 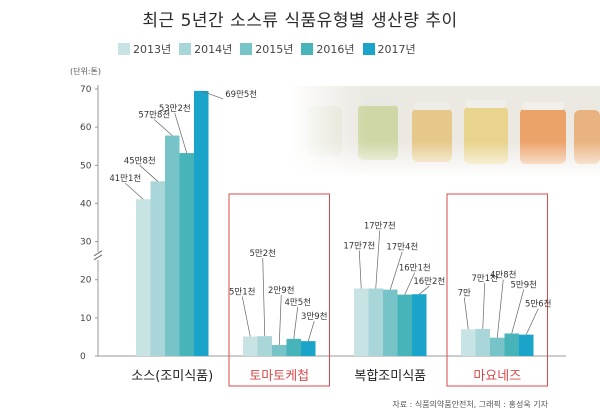 I want to click on value-label: 16만2천, so click(x=429, y=281).